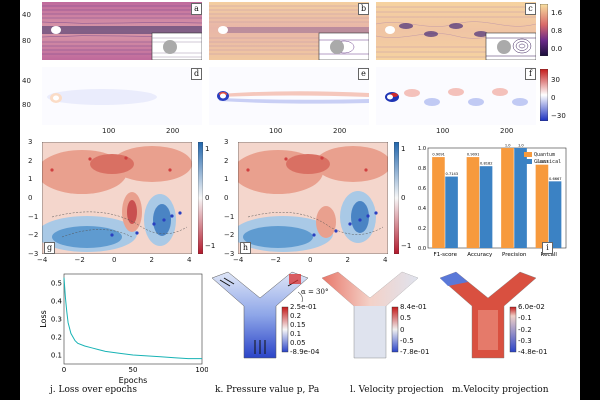 Image resolution: width=600 pixels, height=400 pixels. Describe the element at coordinates (347, 260) in the screenshot. I see `contour-x-tick: 2` at that location.